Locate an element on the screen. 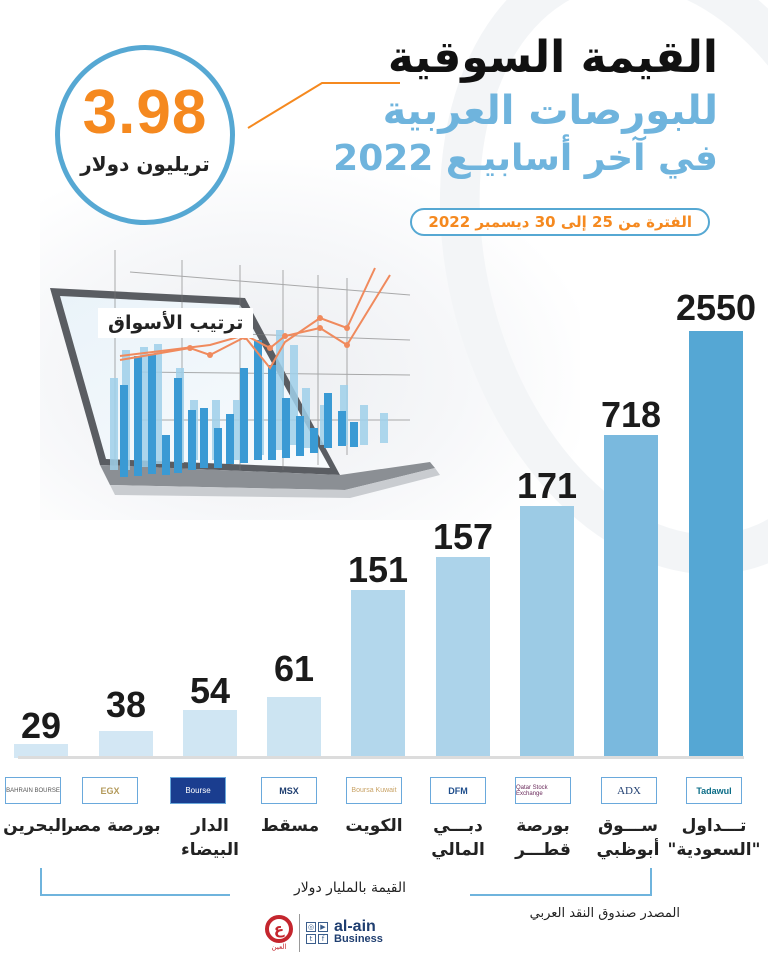  bar-bahrain is located at coordinates (41, 751).